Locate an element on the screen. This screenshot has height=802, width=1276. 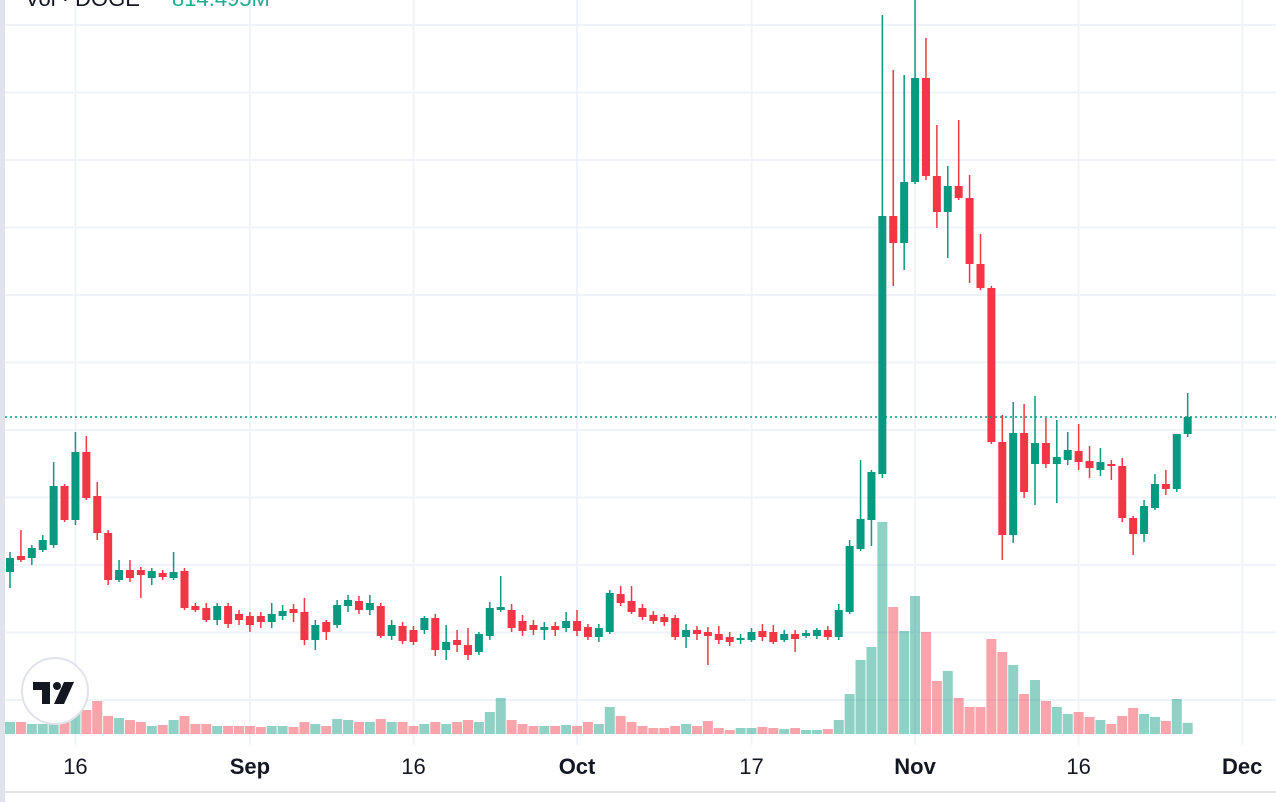
x-tick-label: Sep is located at coordinates (250, 766).